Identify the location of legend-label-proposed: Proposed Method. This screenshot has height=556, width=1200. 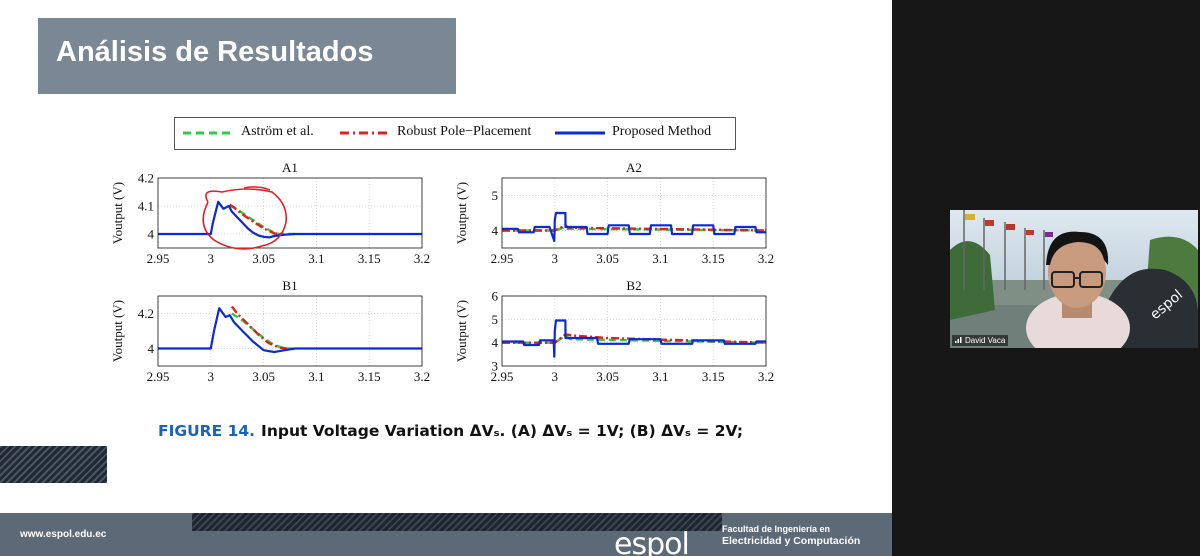
(662, 131).